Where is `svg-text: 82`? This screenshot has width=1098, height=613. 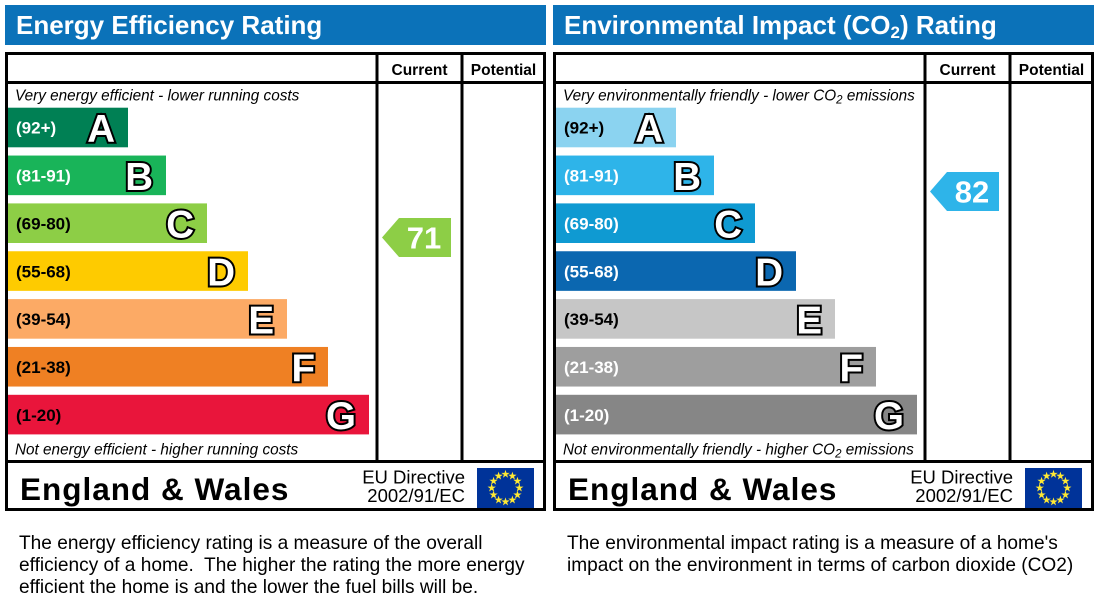 svg-text: 82 is located at coordinates (972, 192).